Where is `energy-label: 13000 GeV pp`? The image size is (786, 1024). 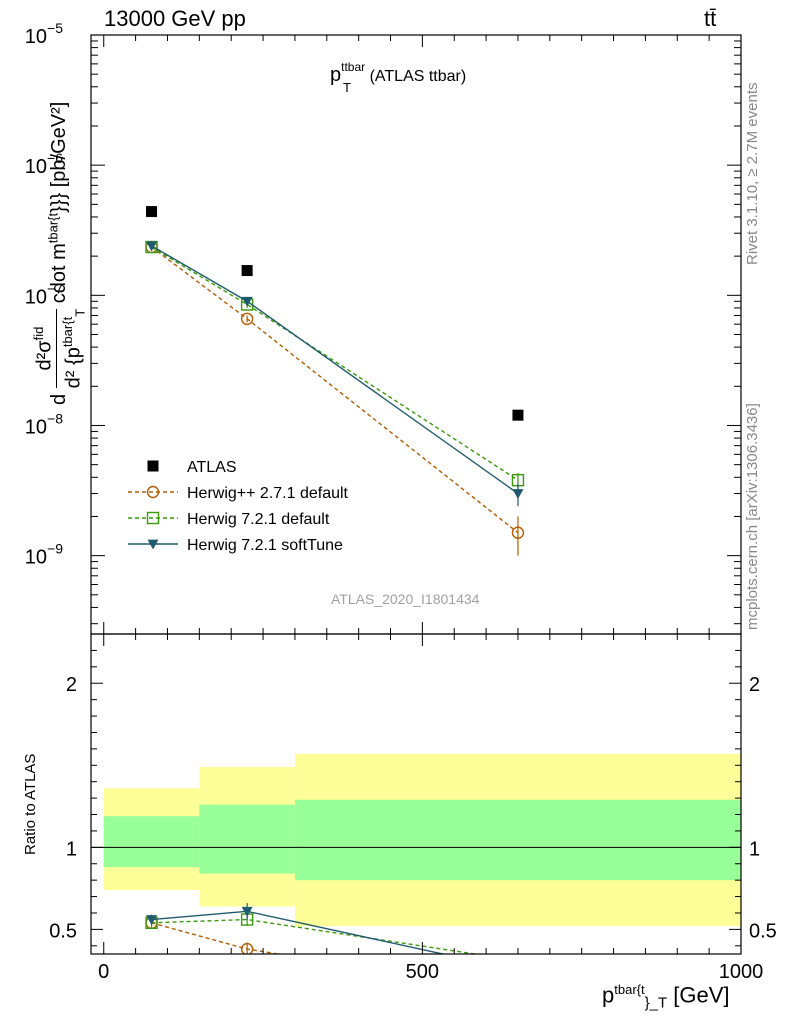 energy-label: 13000 GeV pp is located at coordinates (175, 18).